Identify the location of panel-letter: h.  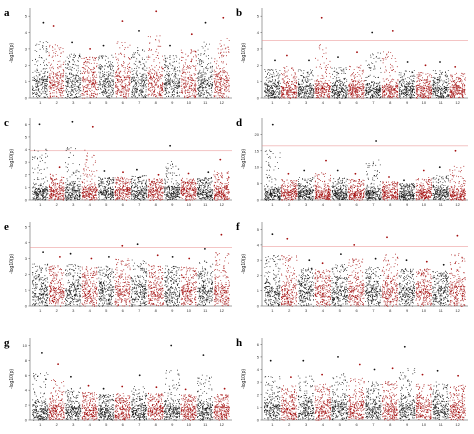
(239, 343).